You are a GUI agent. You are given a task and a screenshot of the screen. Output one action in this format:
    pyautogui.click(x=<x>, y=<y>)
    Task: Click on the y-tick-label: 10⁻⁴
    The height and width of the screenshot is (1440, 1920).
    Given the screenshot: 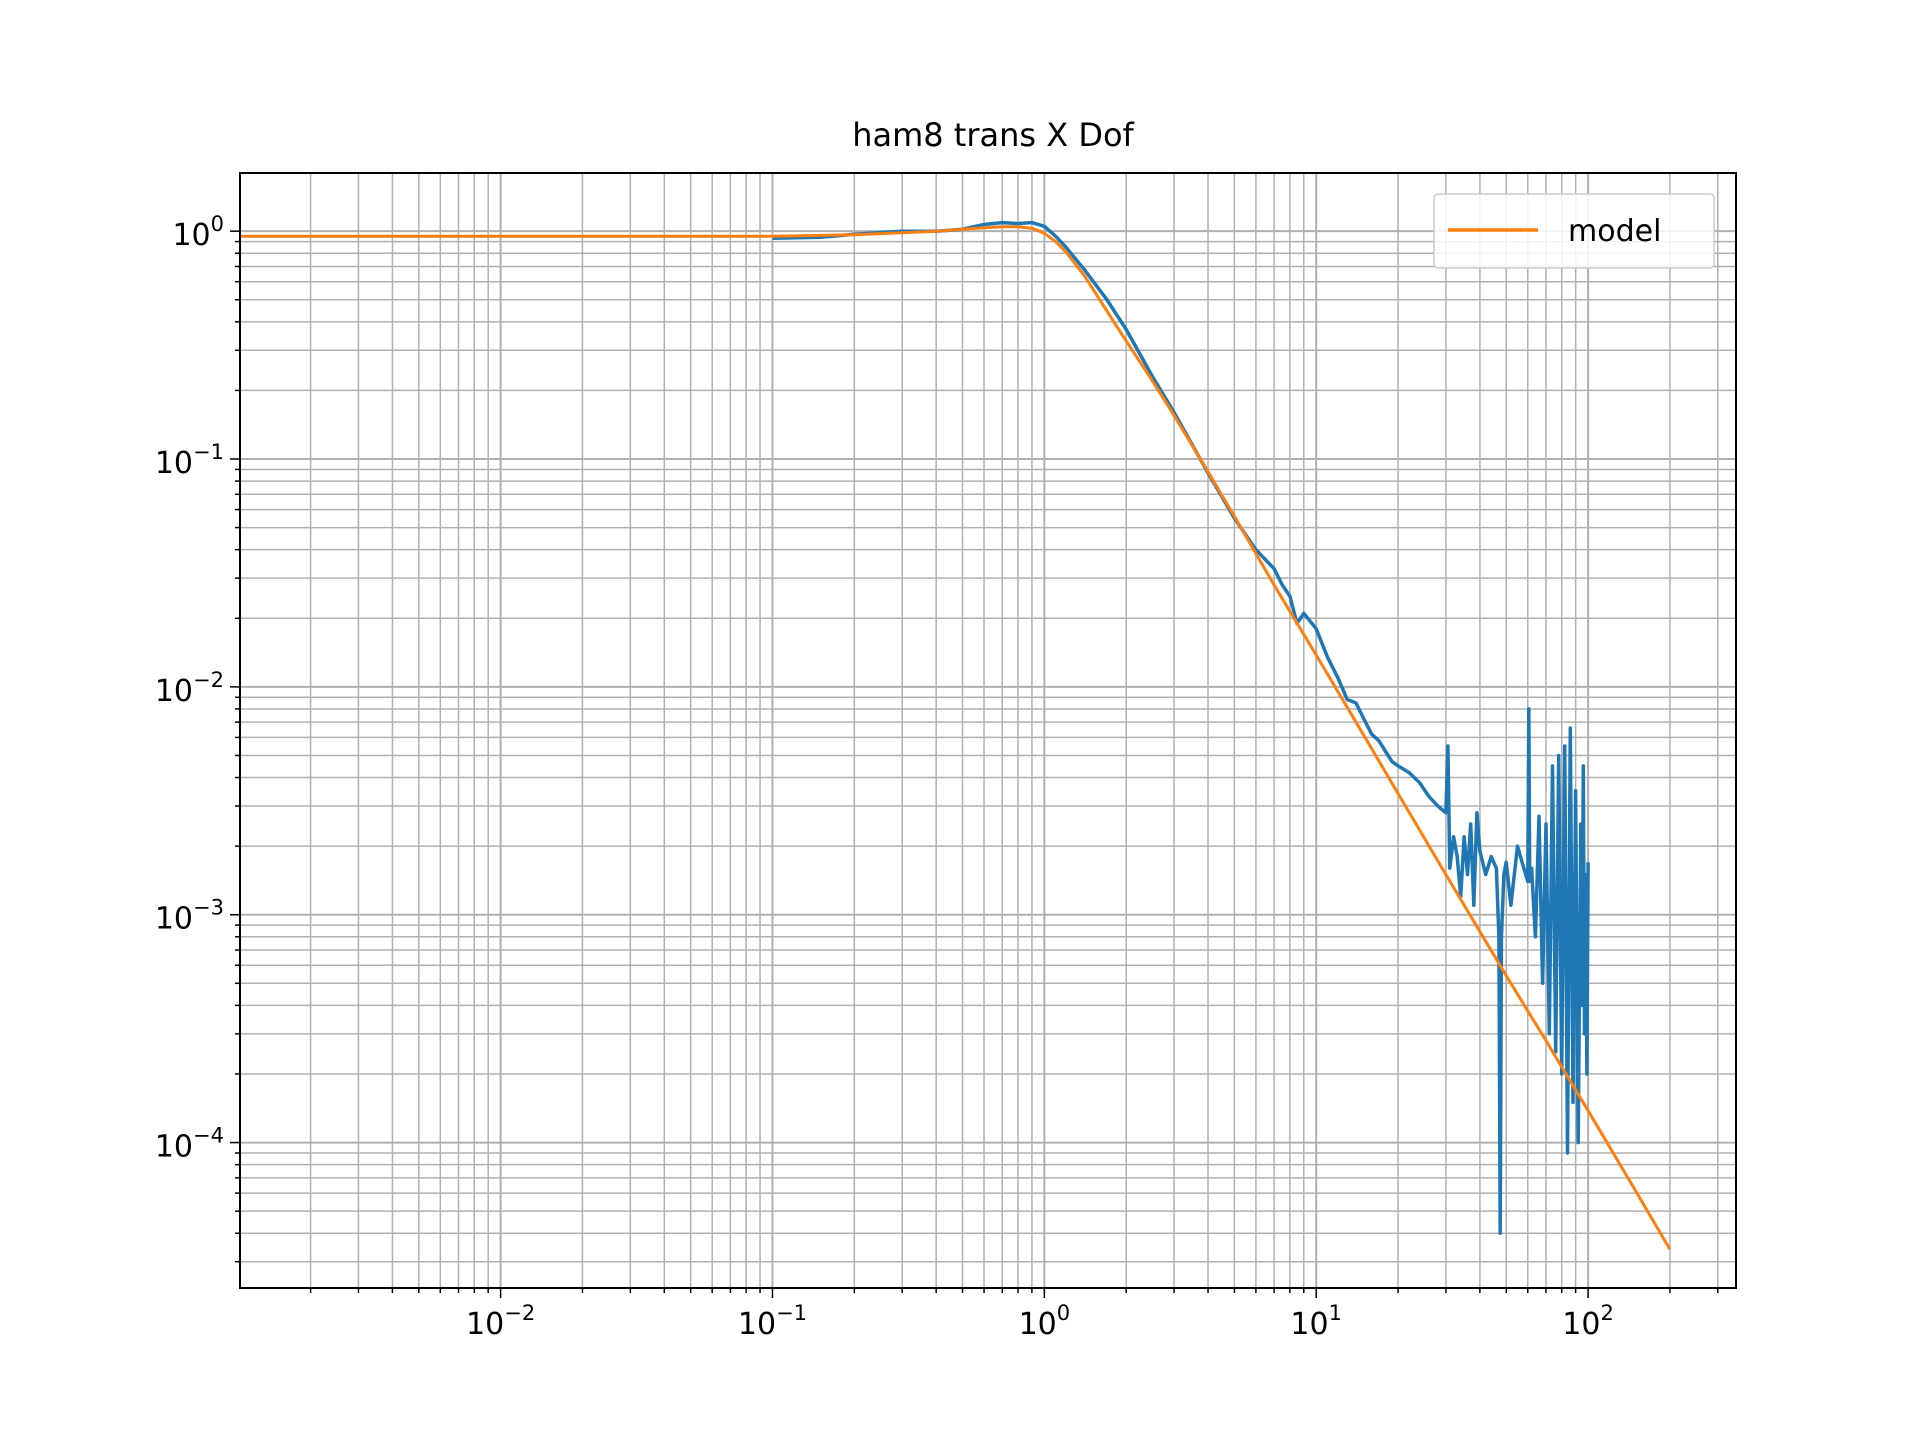 What is the action you would take?
    pyautogui.click(x=189, y=1144)
    